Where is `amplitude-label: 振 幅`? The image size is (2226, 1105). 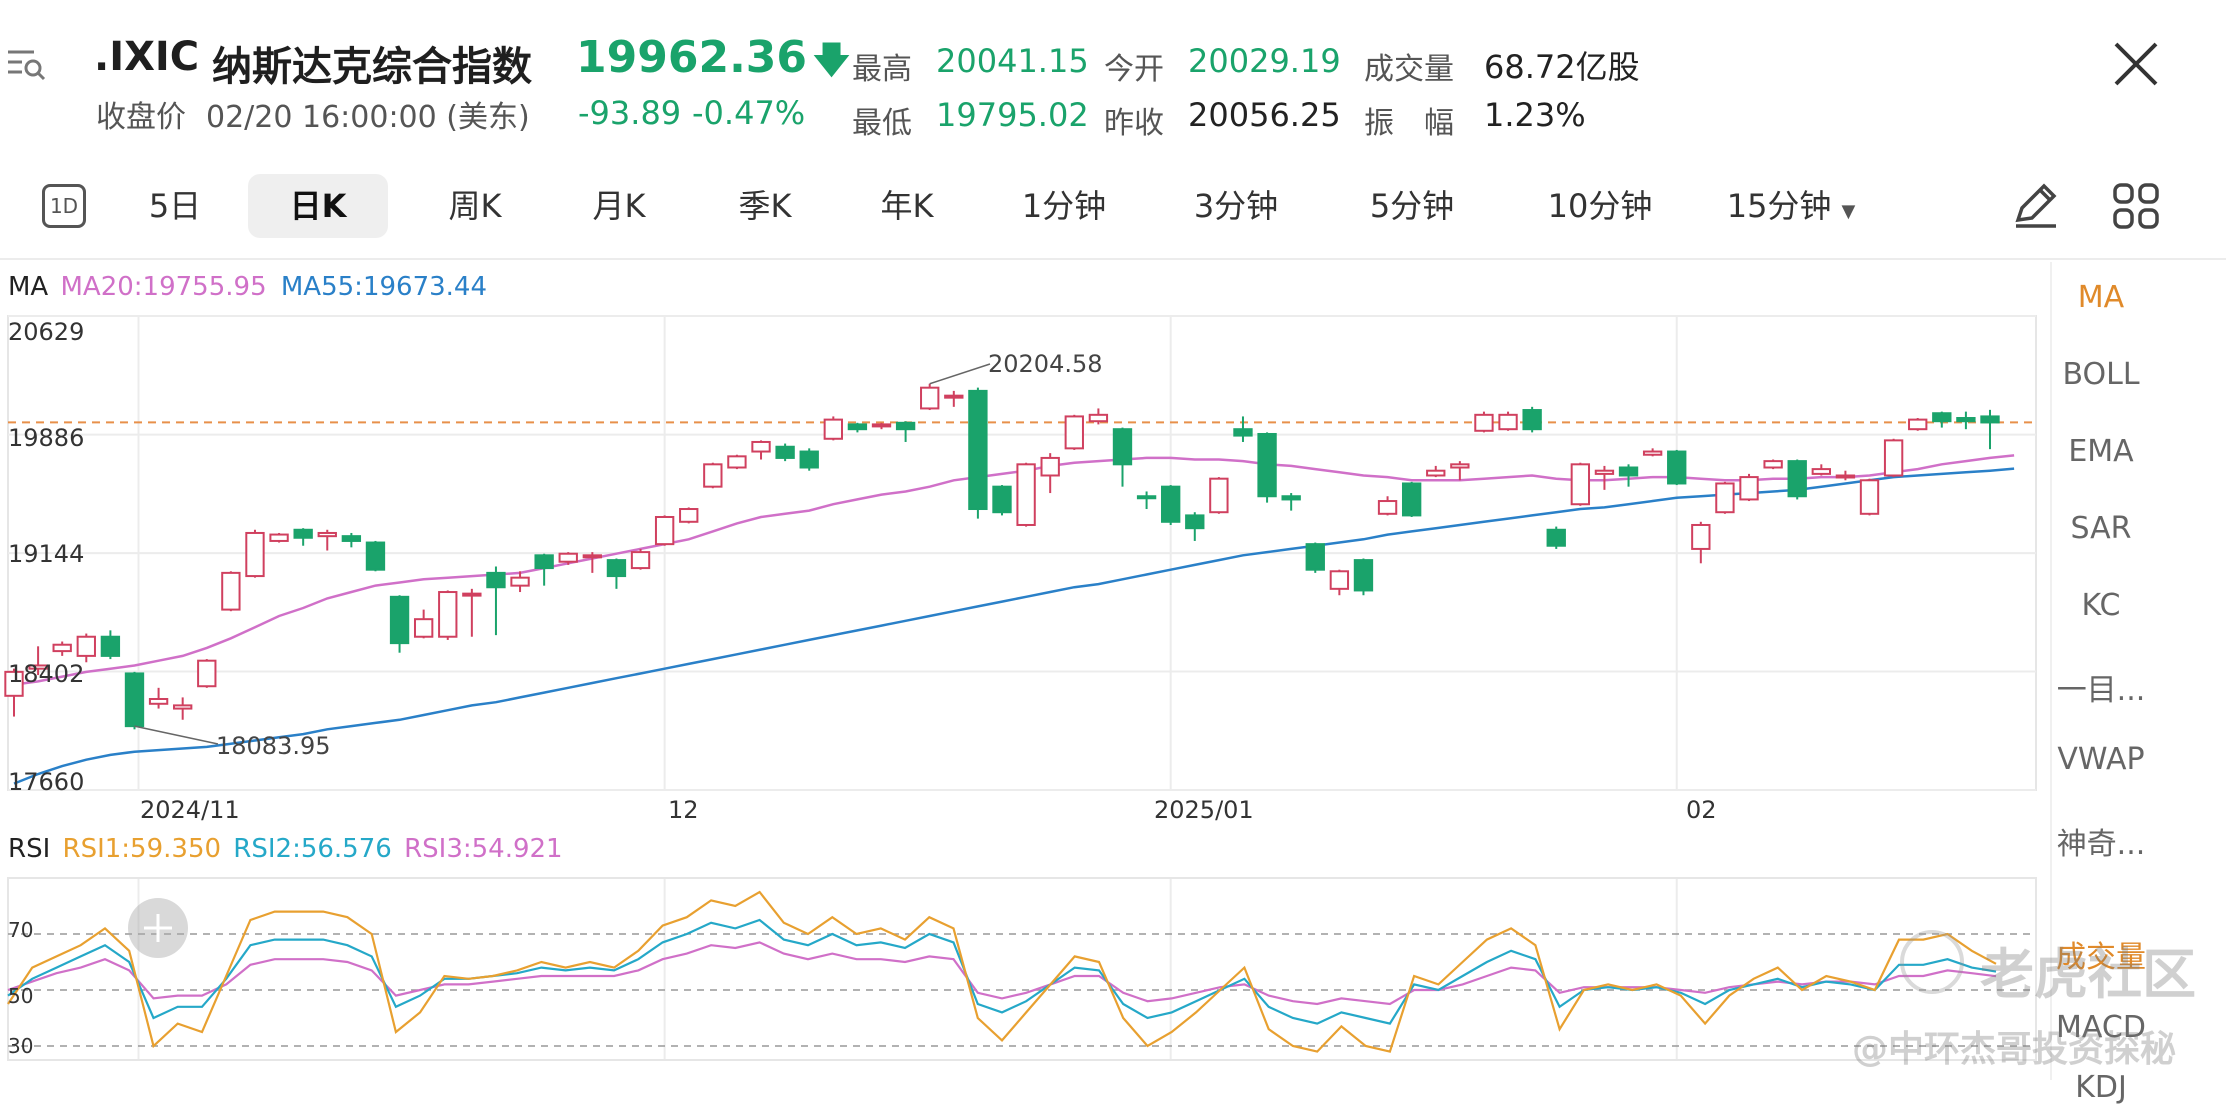 amplitude-label: 振 幅 is located at coordinates (1409, 123).